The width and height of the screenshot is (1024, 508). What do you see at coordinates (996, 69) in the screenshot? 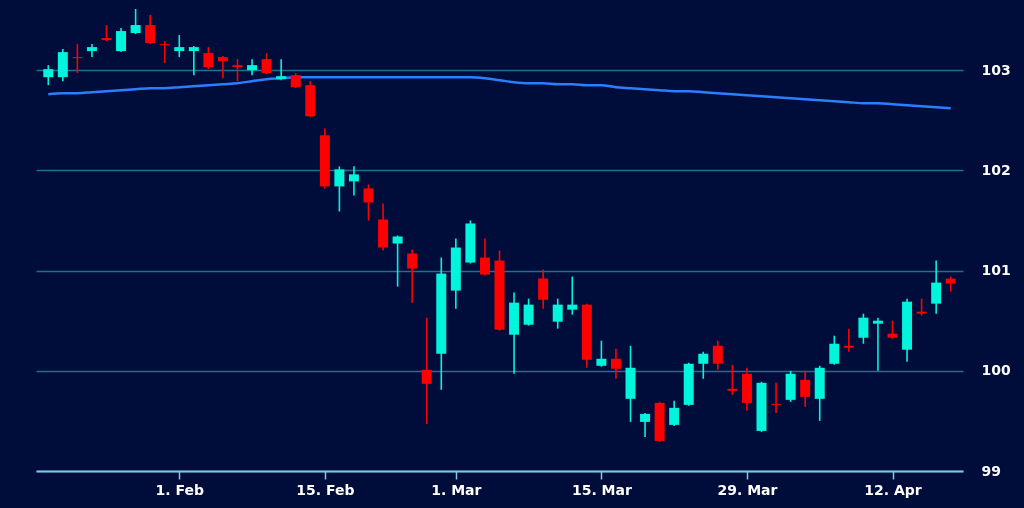
I see `y-tick-label: 103` at bounding box center [996, 69].